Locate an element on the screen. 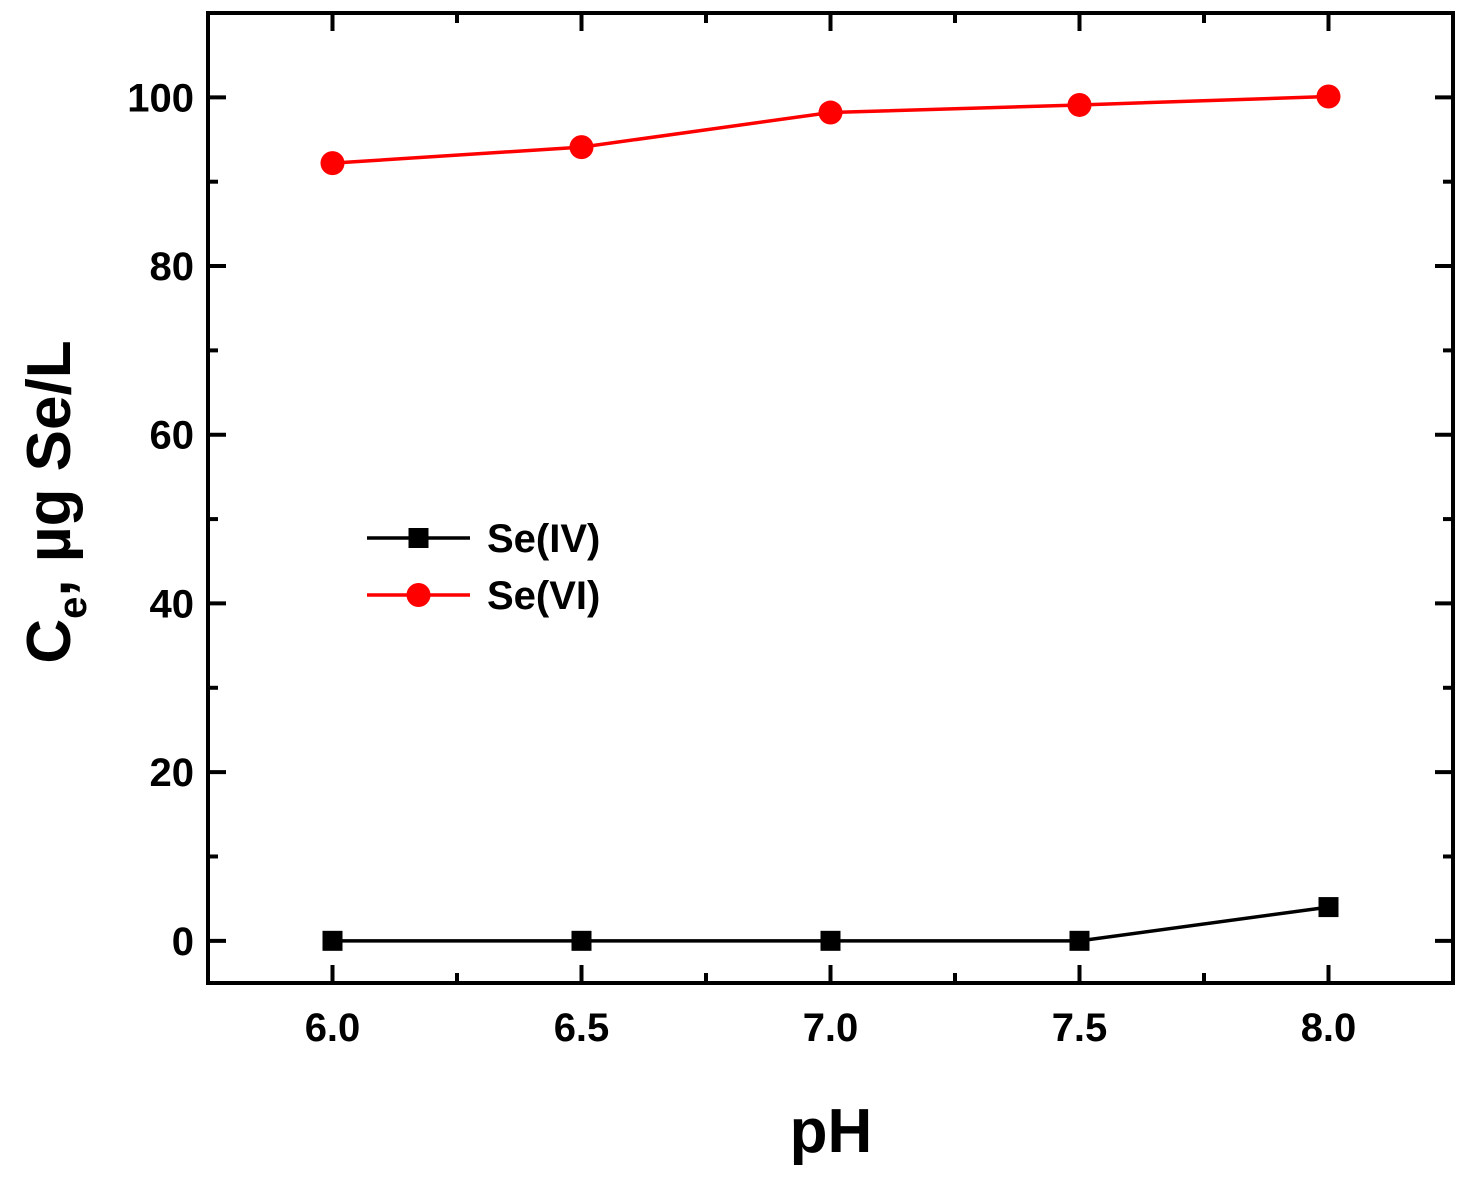 The height and width of the screenshot is (1187, 1470). y-tick-label: 60 is located at coordinates (172, 436).